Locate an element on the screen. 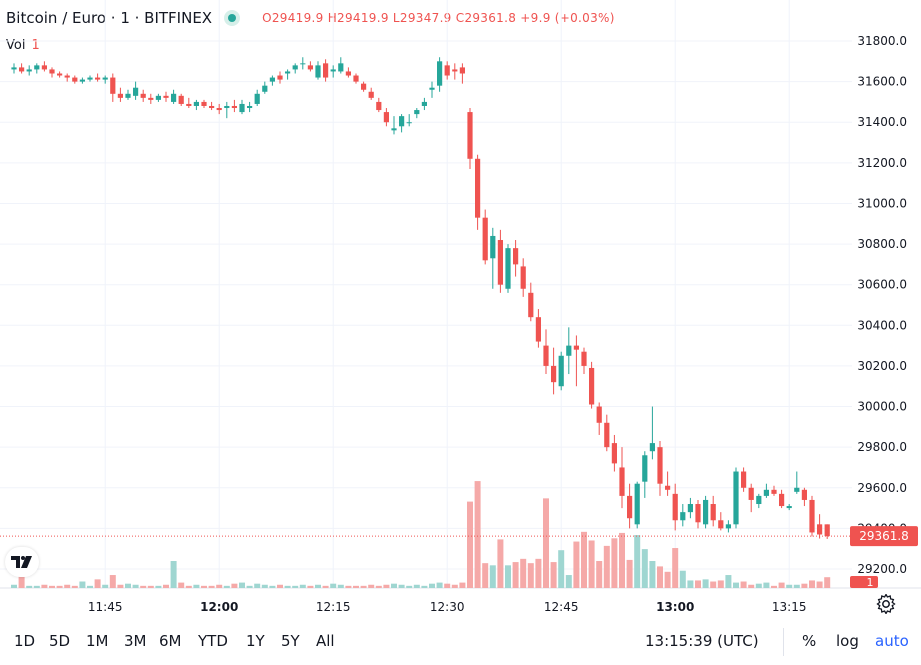 The height and width of the screenshot is (665, 921). time-tick-label: 13:15 is located at coordinates (789, 607).